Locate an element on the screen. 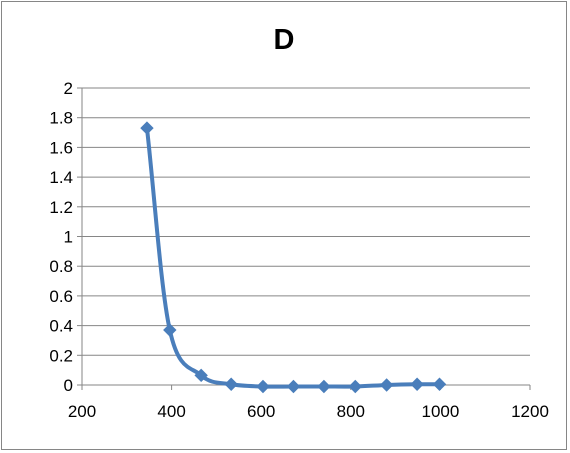  y-tick-label: 0.4 is located at coordinates (61, 326).